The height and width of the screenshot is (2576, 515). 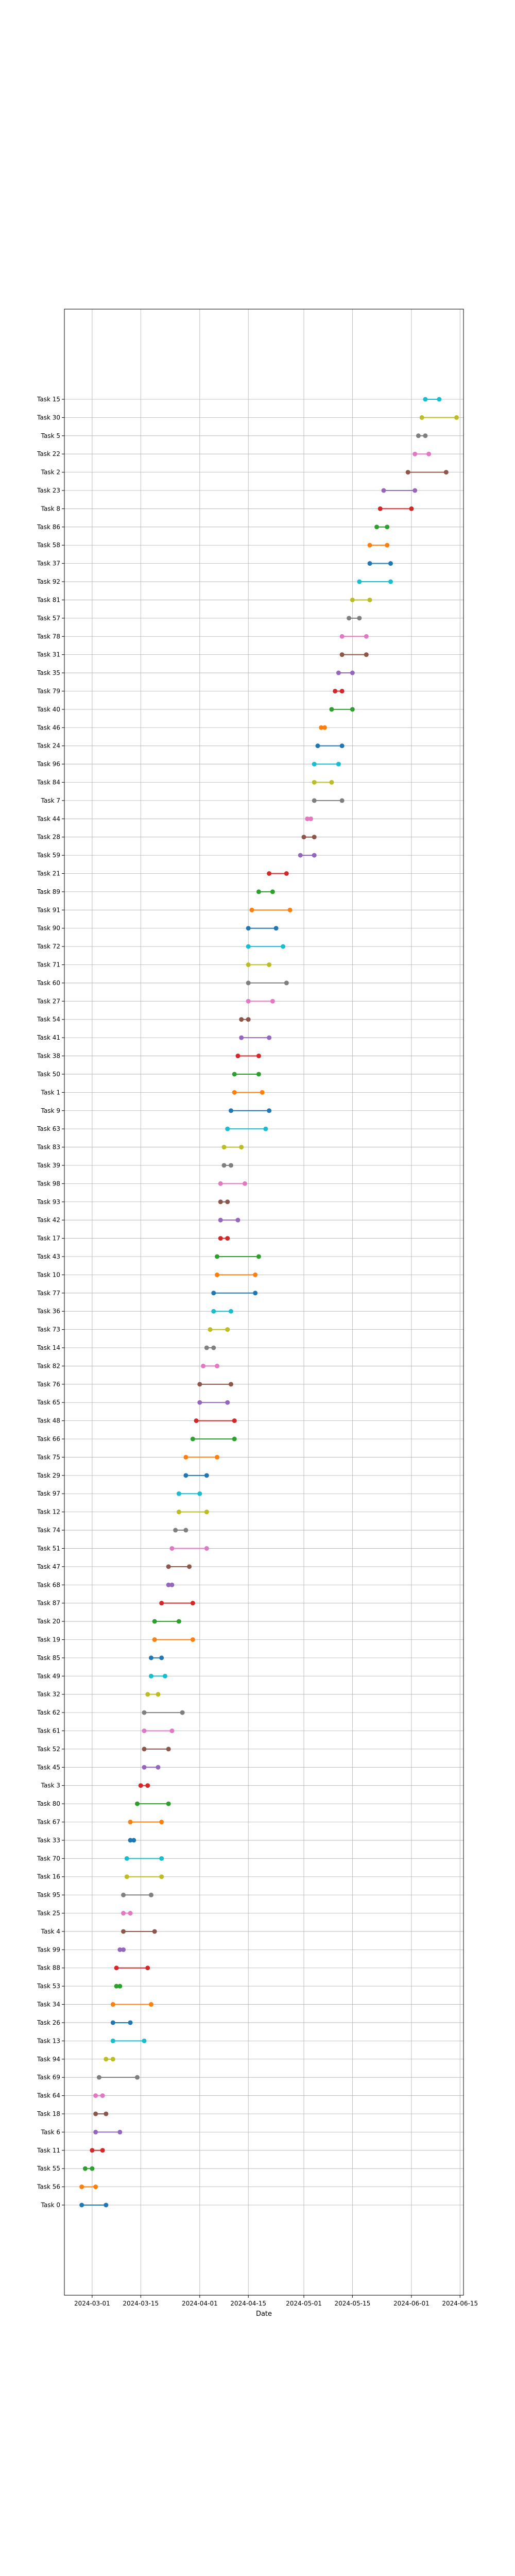 I want to click on y-tick-label: Task 98, so click(x=48, y=1183).